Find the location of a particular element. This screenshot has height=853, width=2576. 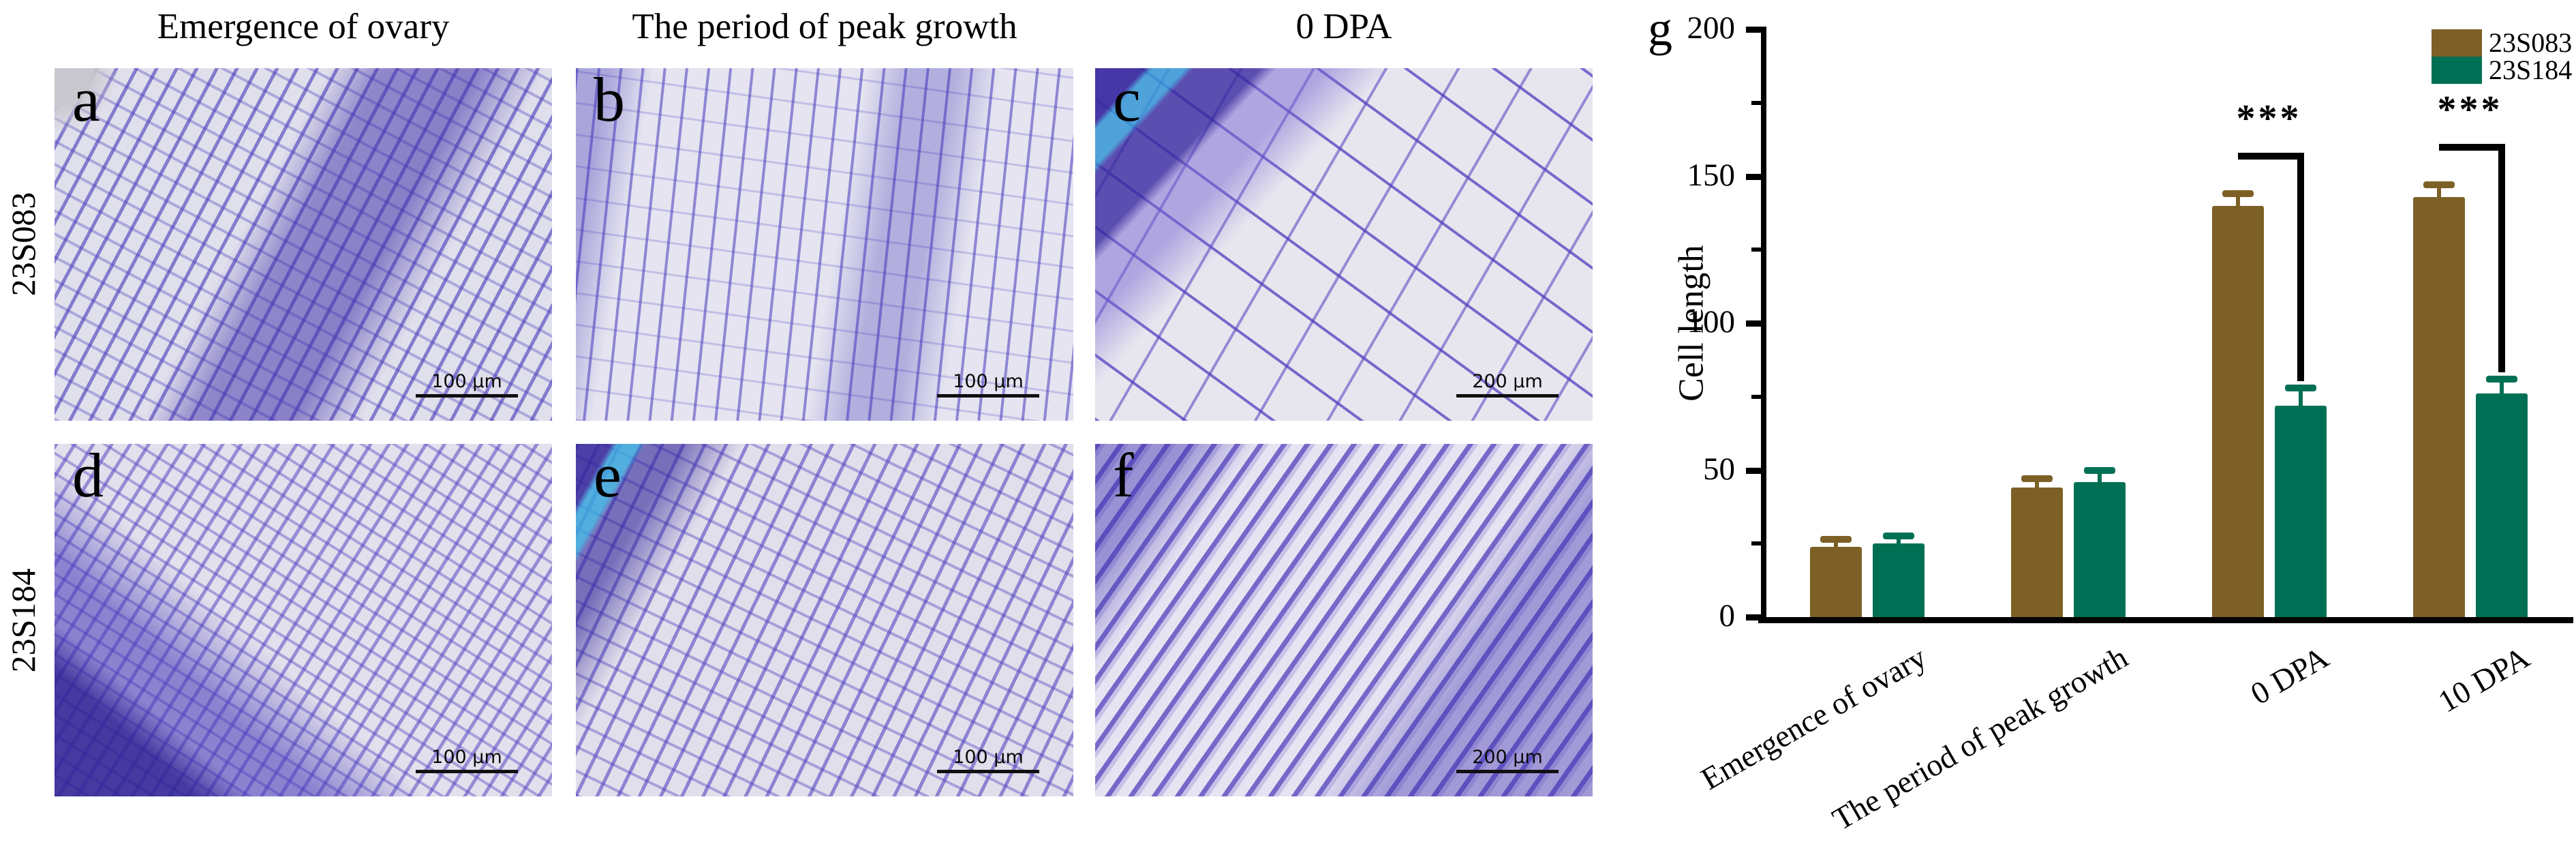

scale-bar-b: 100 μm is located at coordinates (988, 385).